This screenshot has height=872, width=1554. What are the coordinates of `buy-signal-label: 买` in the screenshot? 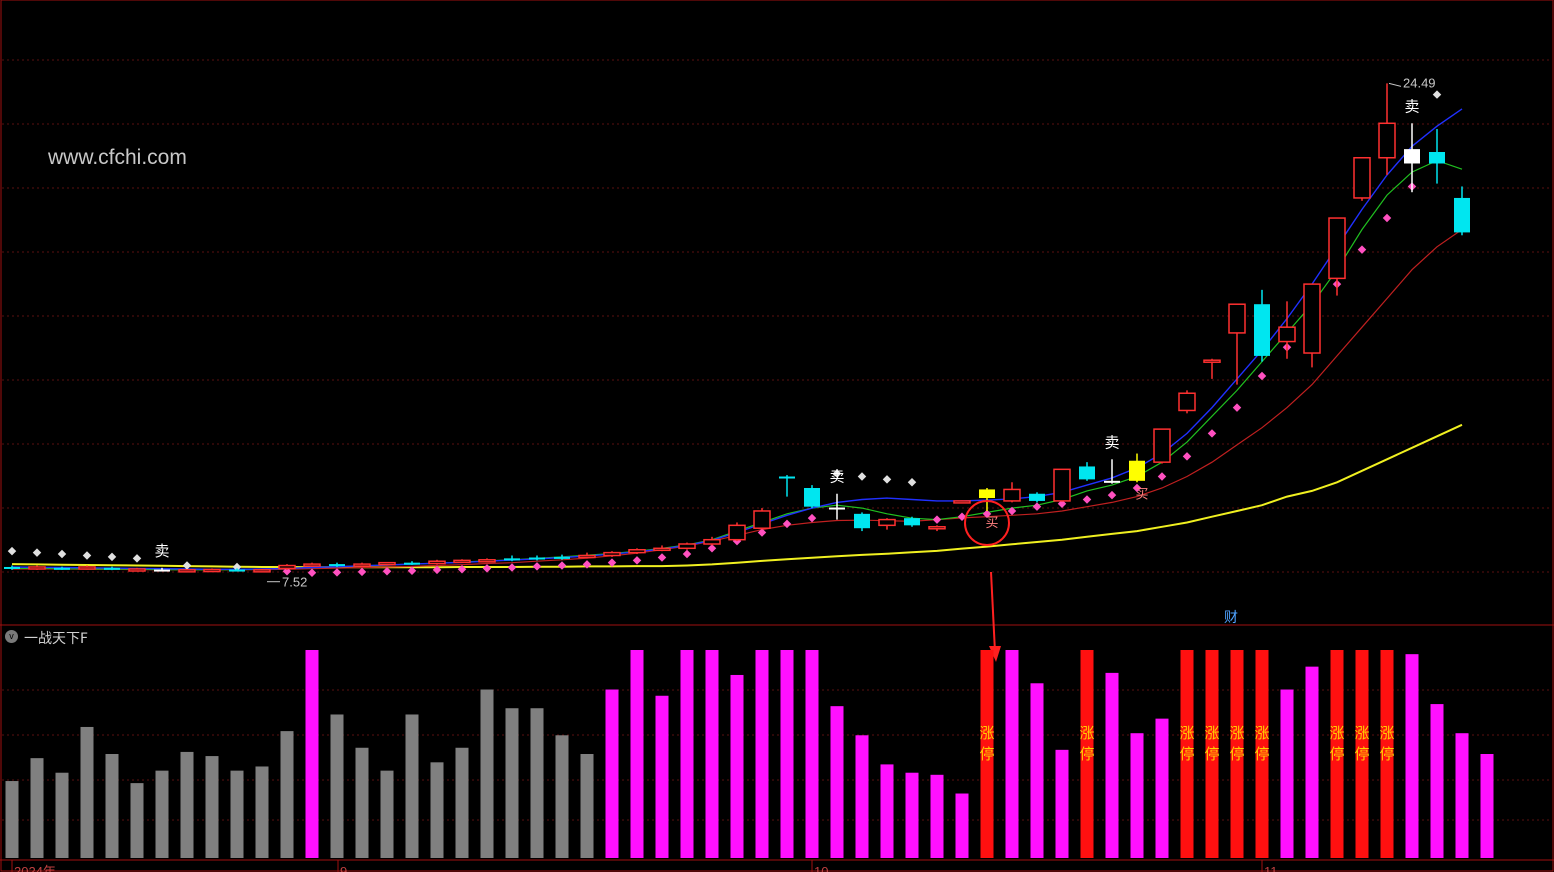 It's located at (991, 523).